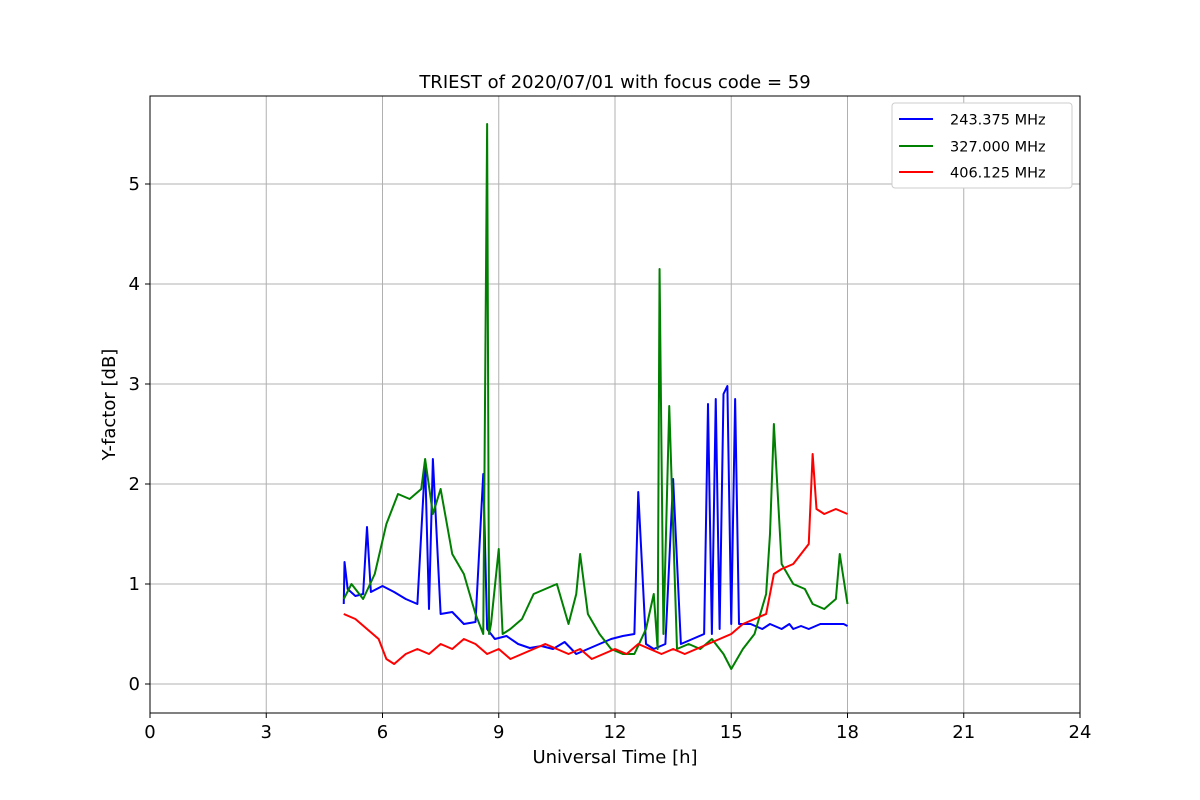 This screenshot has width=1200, height=800. Describe the element at coordinates (134, 684) in the screenshot. I see `y-tick-label: 0` at that location.